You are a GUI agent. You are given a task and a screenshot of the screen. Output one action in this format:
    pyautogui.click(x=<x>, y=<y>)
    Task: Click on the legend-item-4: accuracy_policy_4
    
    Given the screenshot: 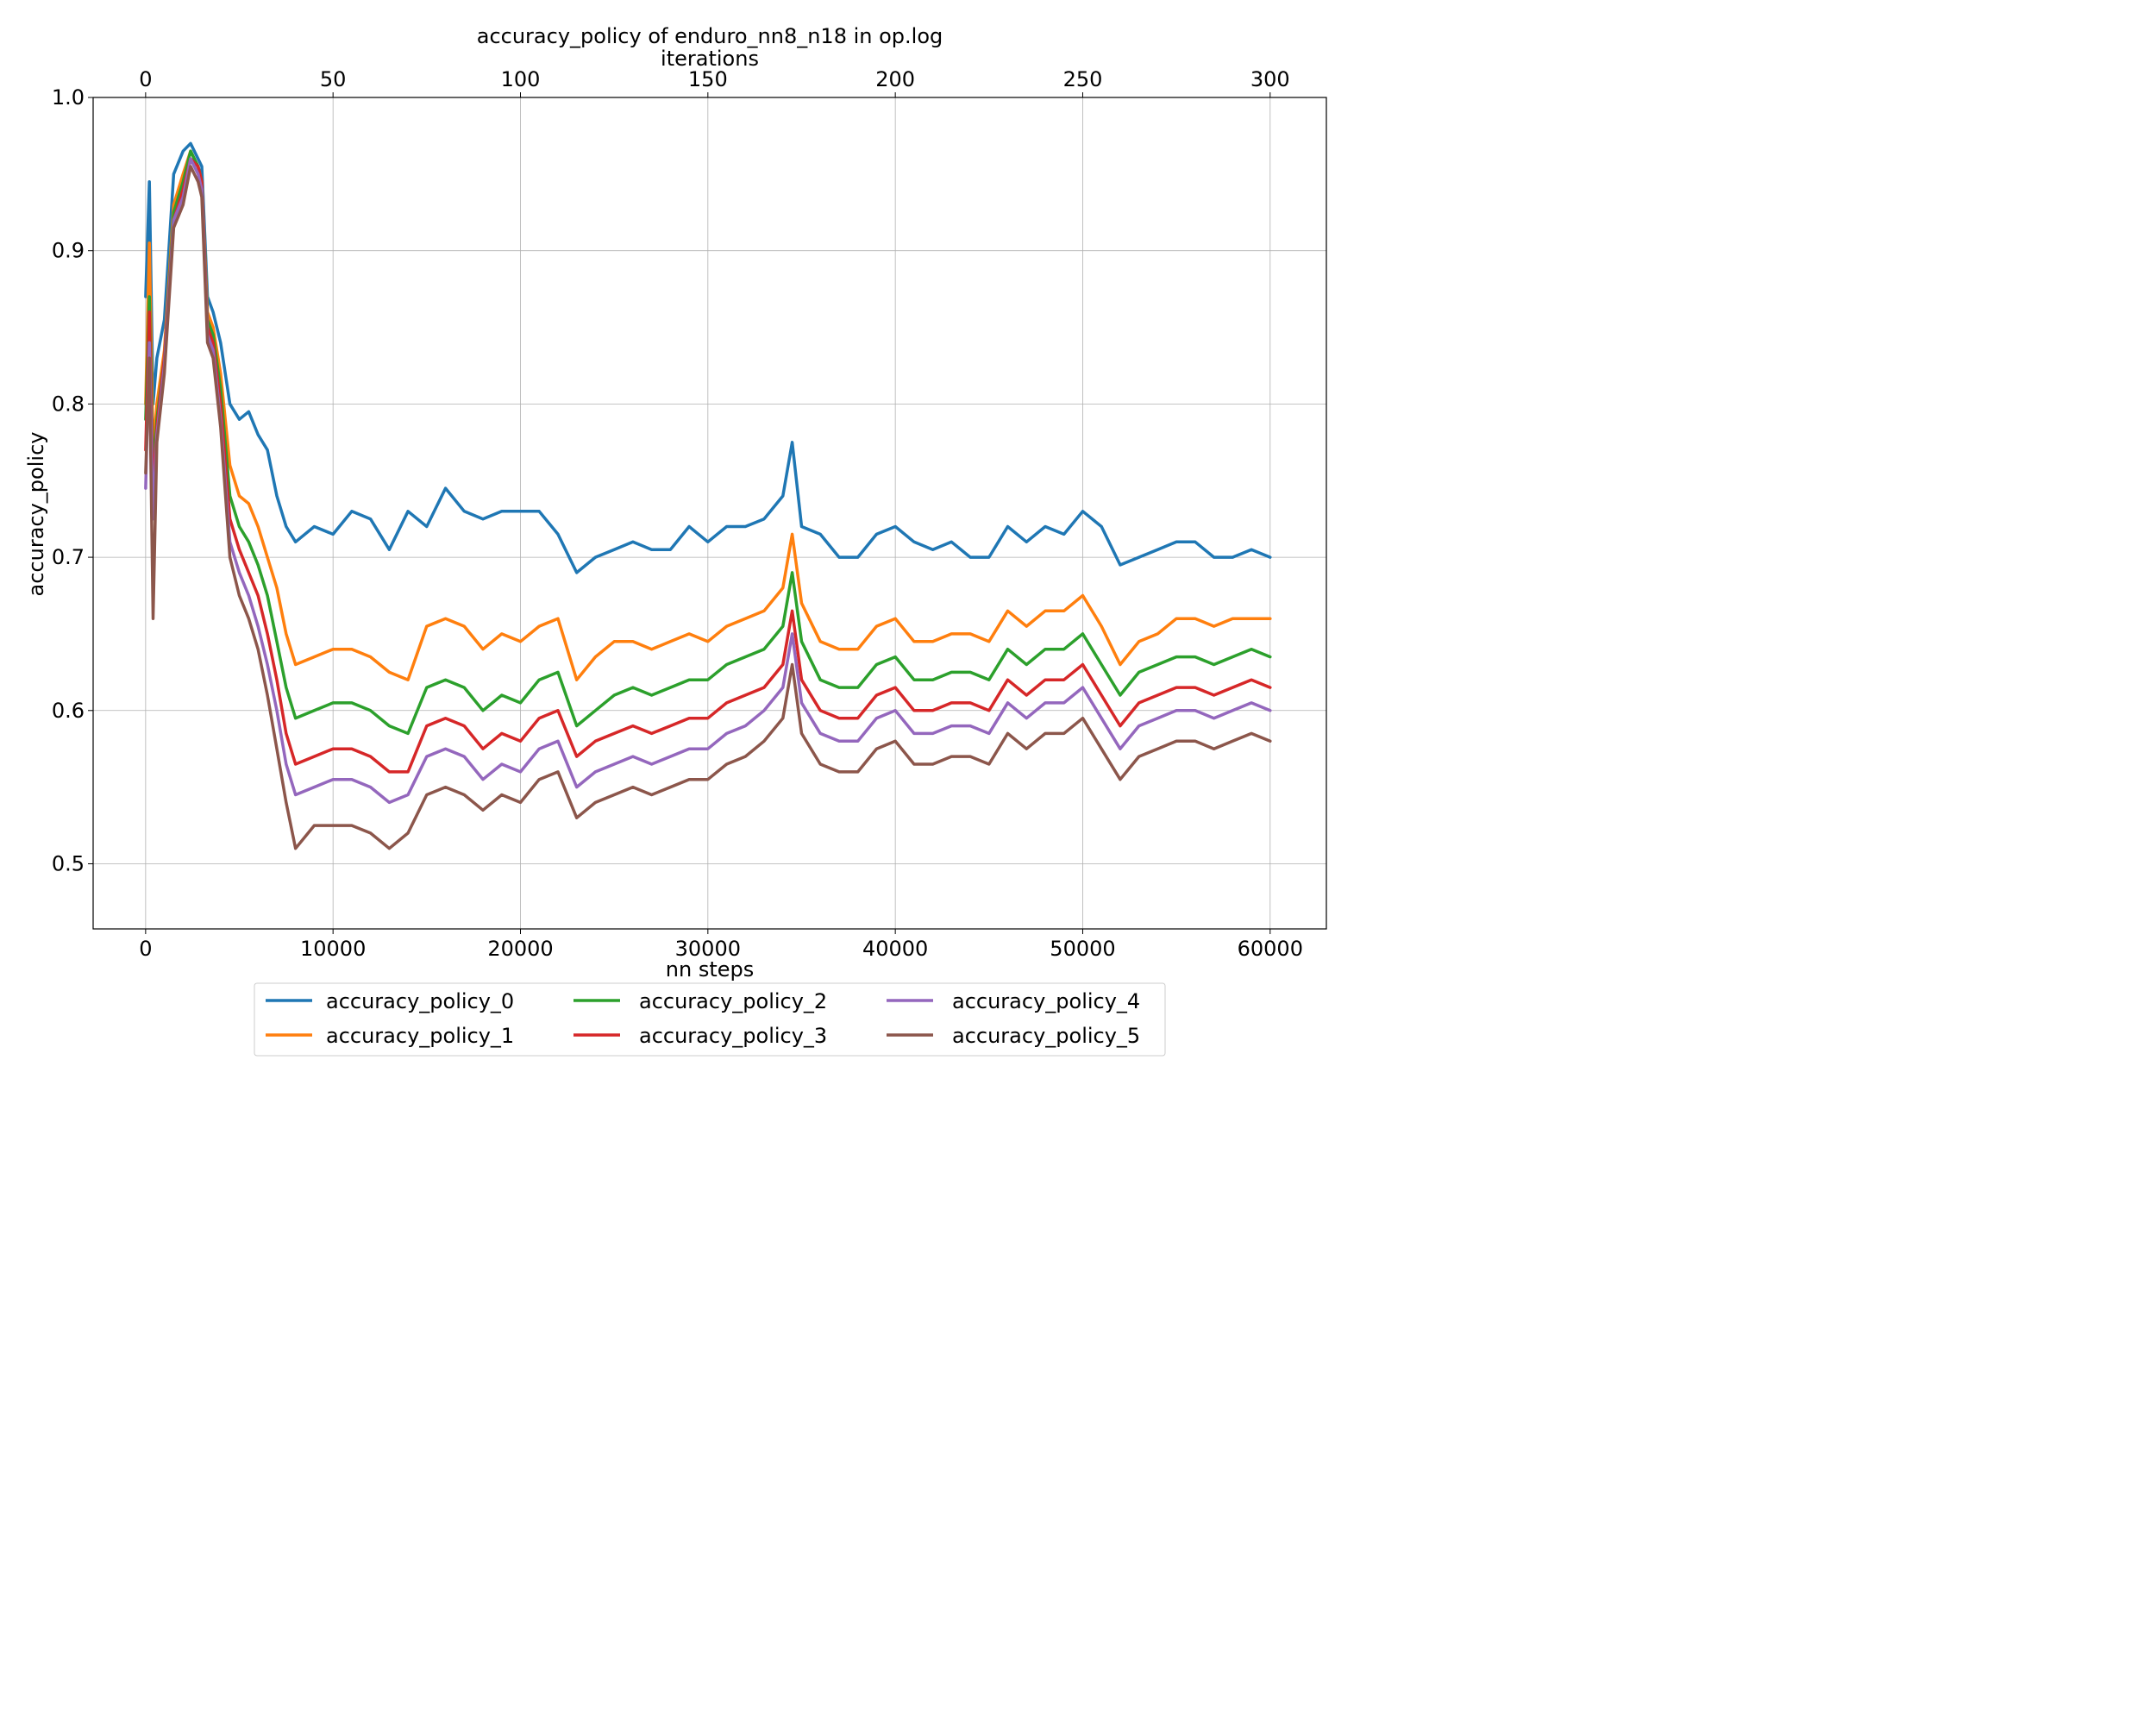 What is the action you would take?
    pyautogui.click(x=1013, y=1001)
    